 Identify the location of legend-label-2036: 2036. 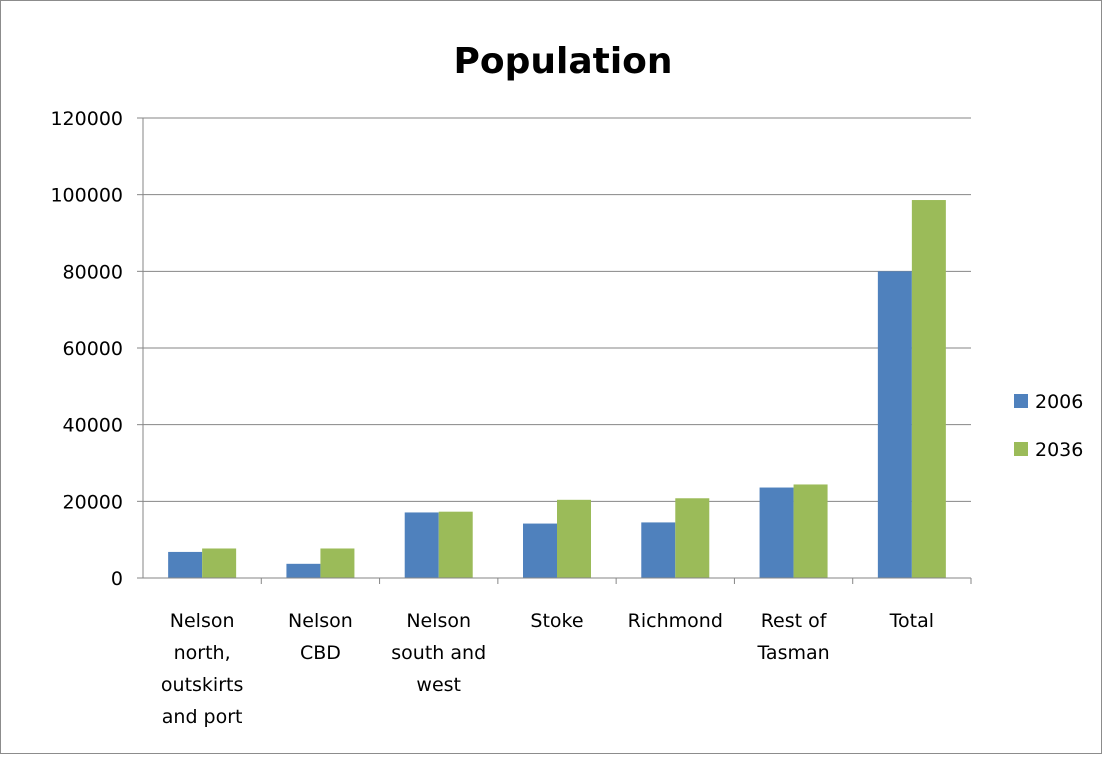
(1059, 450).